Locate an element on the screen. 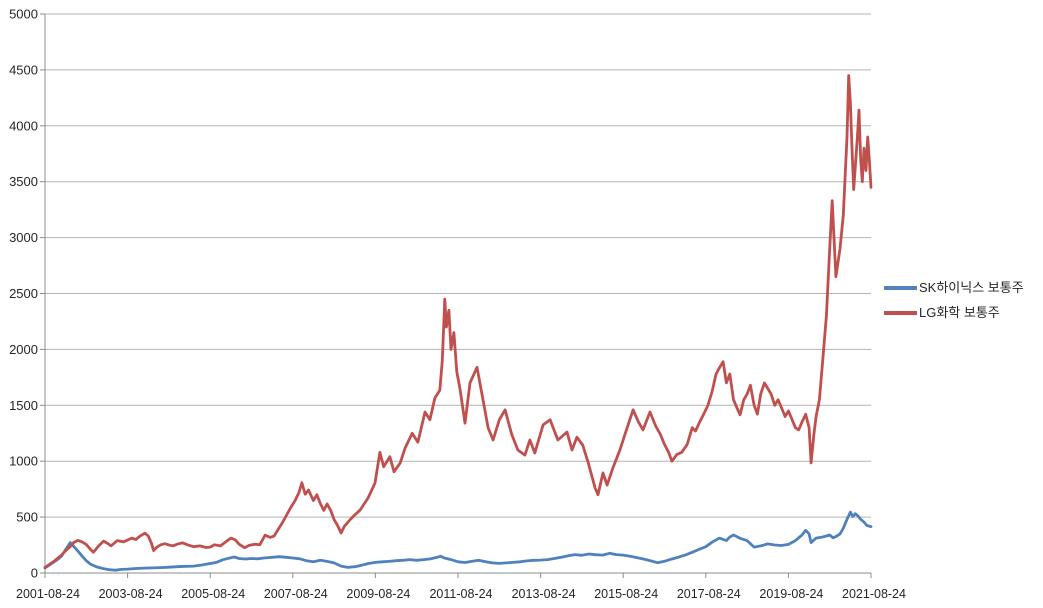 The height and width of the screenshot is (608, 1043). y-axis-tick-label: 500 is located at coordinates (27, 517).